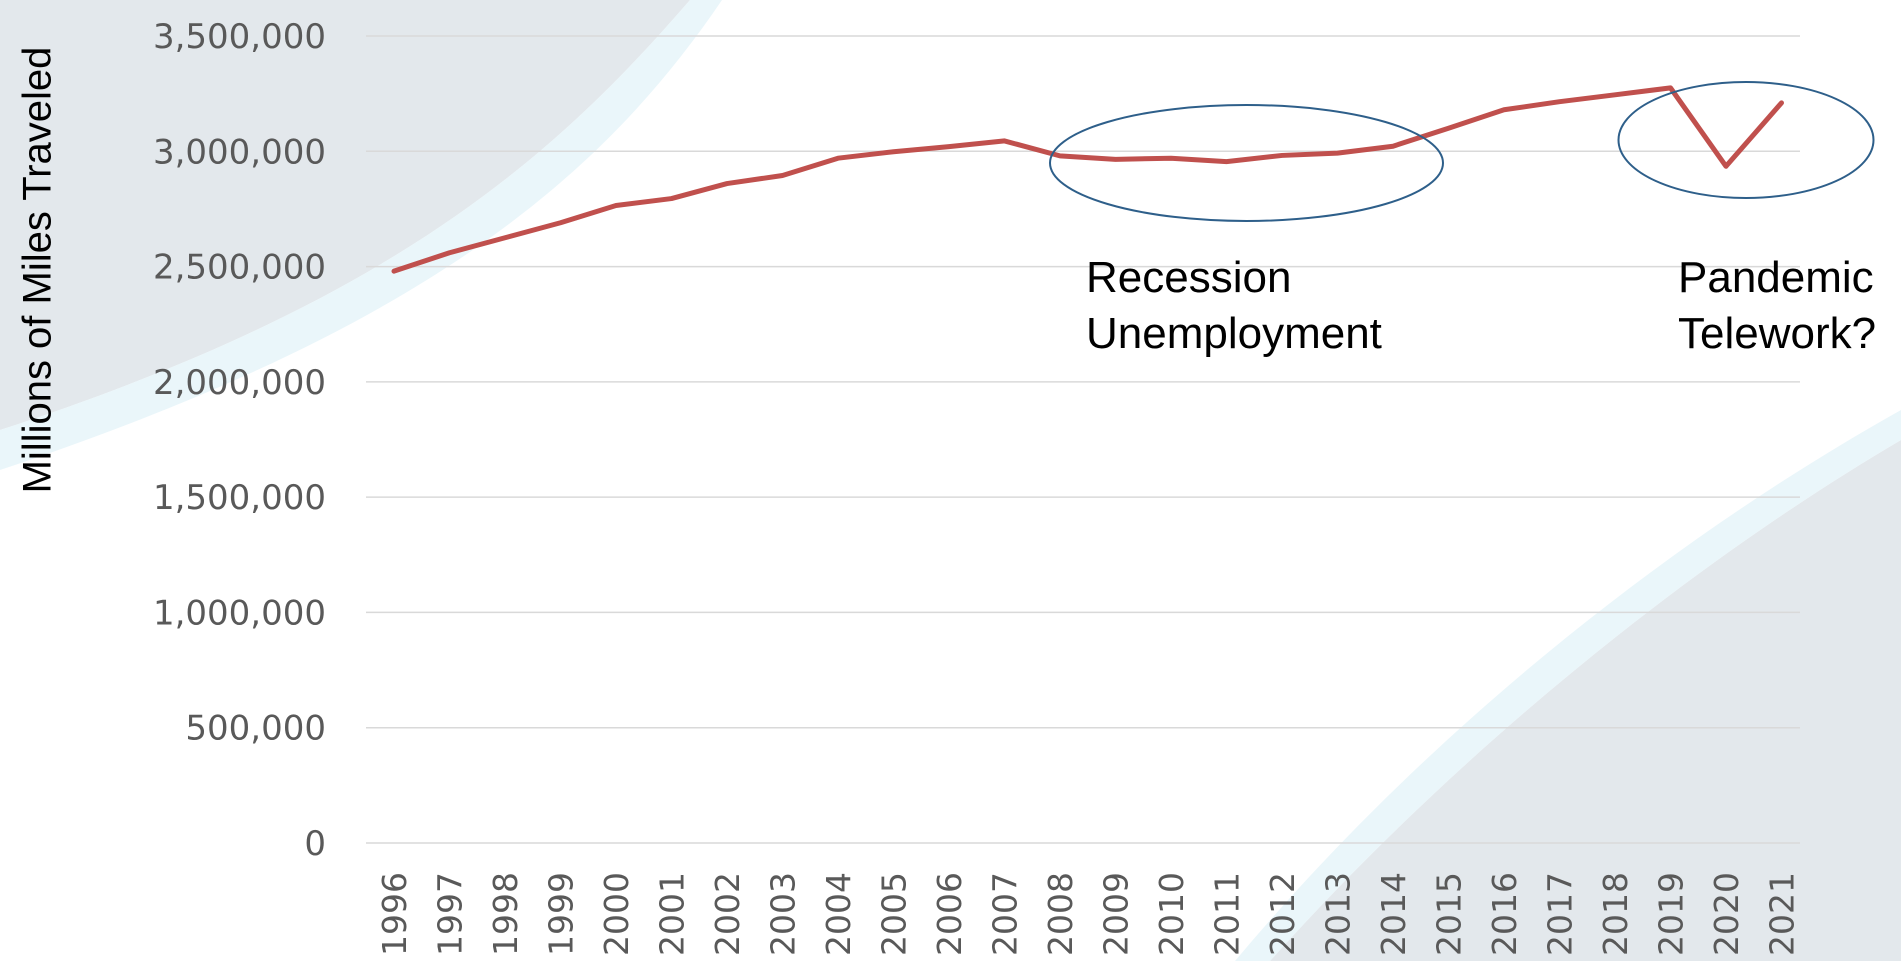 The width and height of the screenshot is (1901, 961). I want to click on y-tick-label: 1,000,000, so click(239, 613).